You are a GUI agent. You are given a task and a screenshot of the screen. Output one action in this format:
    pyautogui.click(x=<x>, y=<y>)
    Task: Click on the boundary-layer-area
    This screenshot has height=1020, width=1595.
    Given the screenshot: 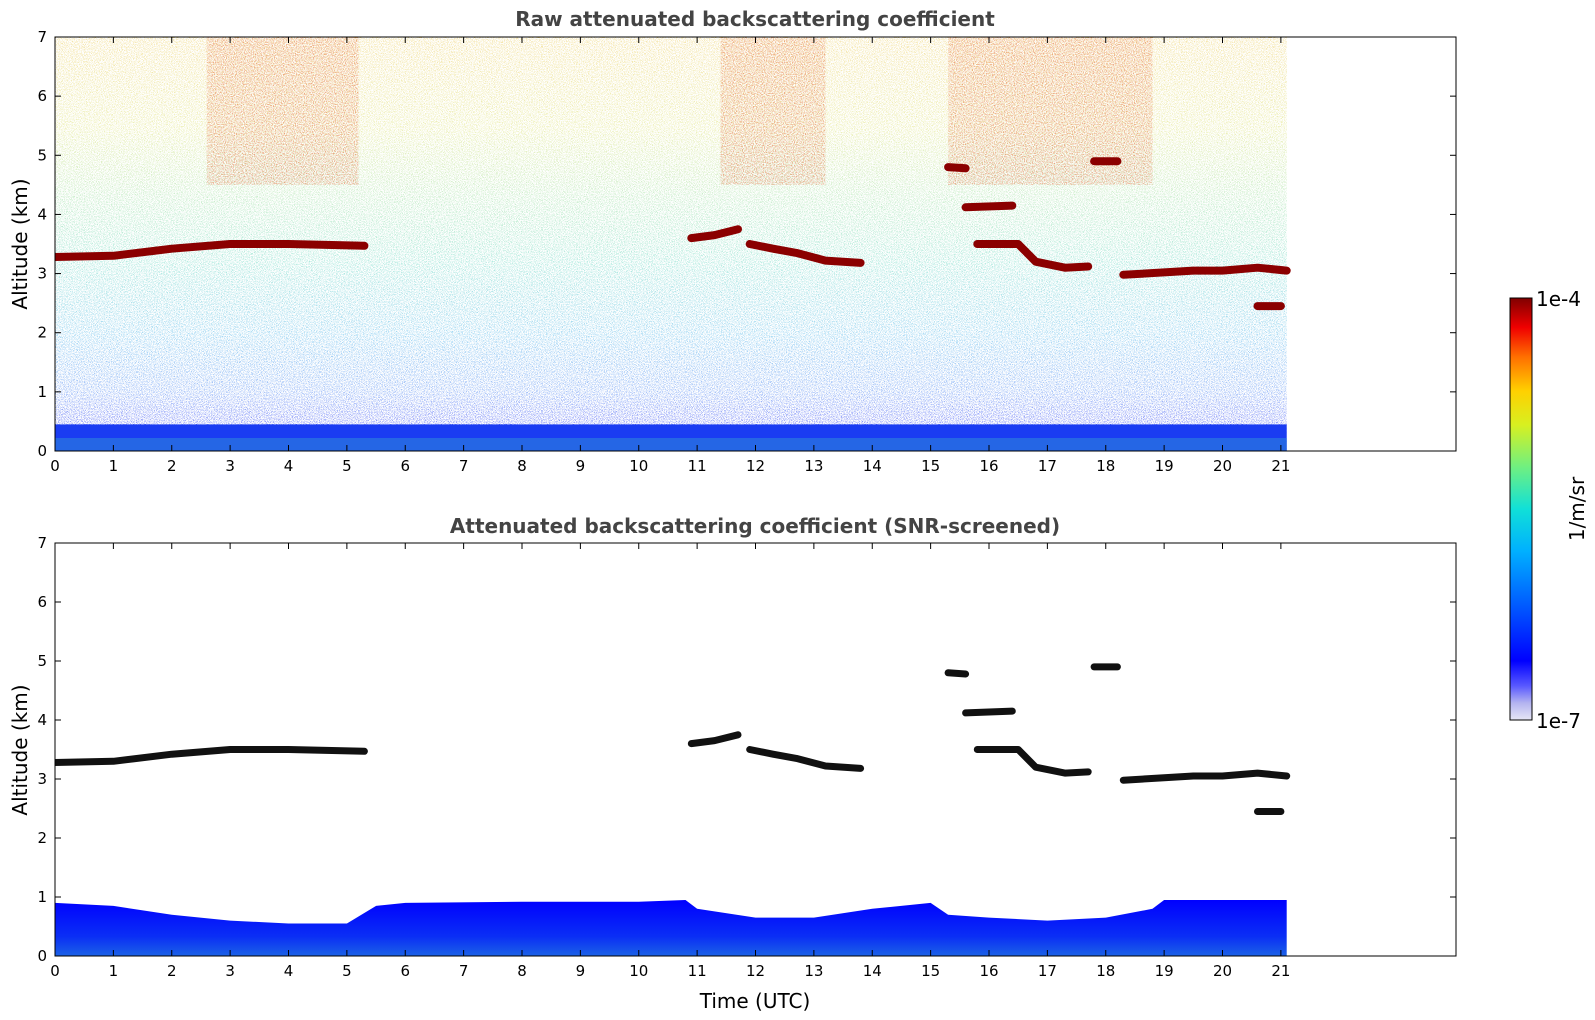 What is the action you would take?
    pyautogui.click(x=671, y=928)
    